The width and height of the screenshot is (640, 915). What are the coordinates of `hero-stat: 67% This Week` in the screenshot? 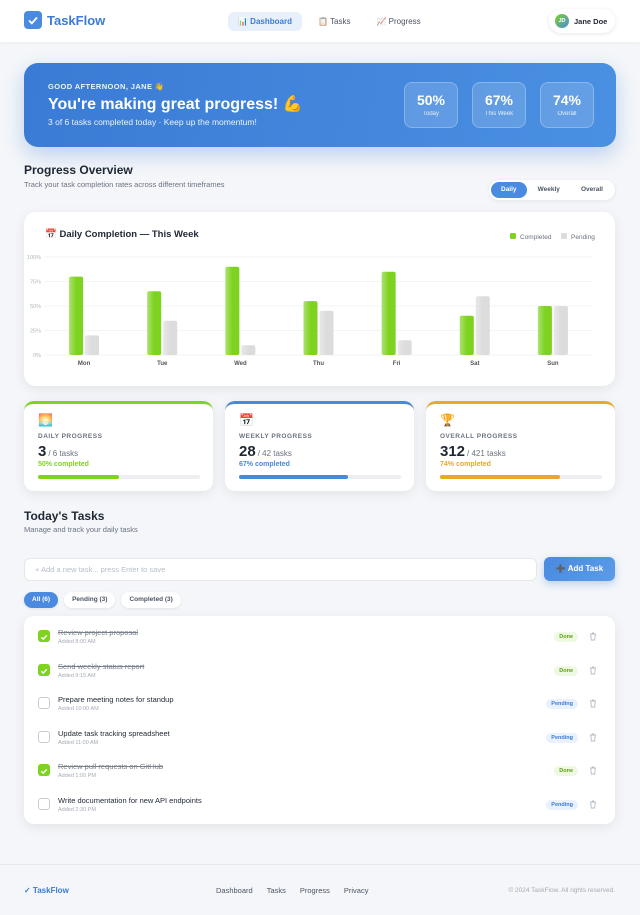 It's located at (499, 105).